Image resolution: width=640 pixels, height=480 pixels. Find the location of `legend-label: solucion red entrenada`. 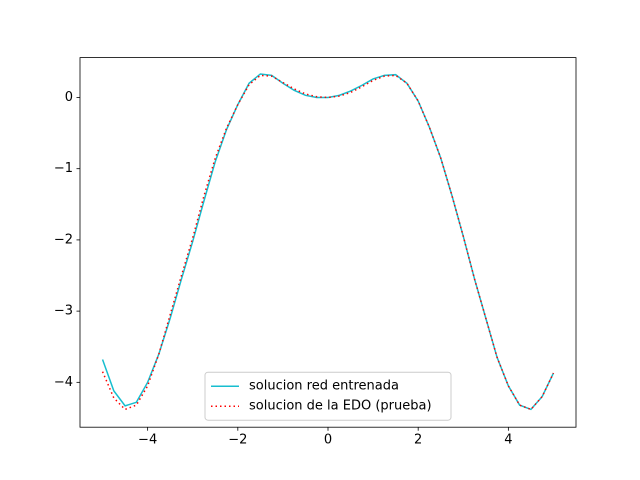

legend-label: solucion red entrenada is located at coordinates (324, 386).